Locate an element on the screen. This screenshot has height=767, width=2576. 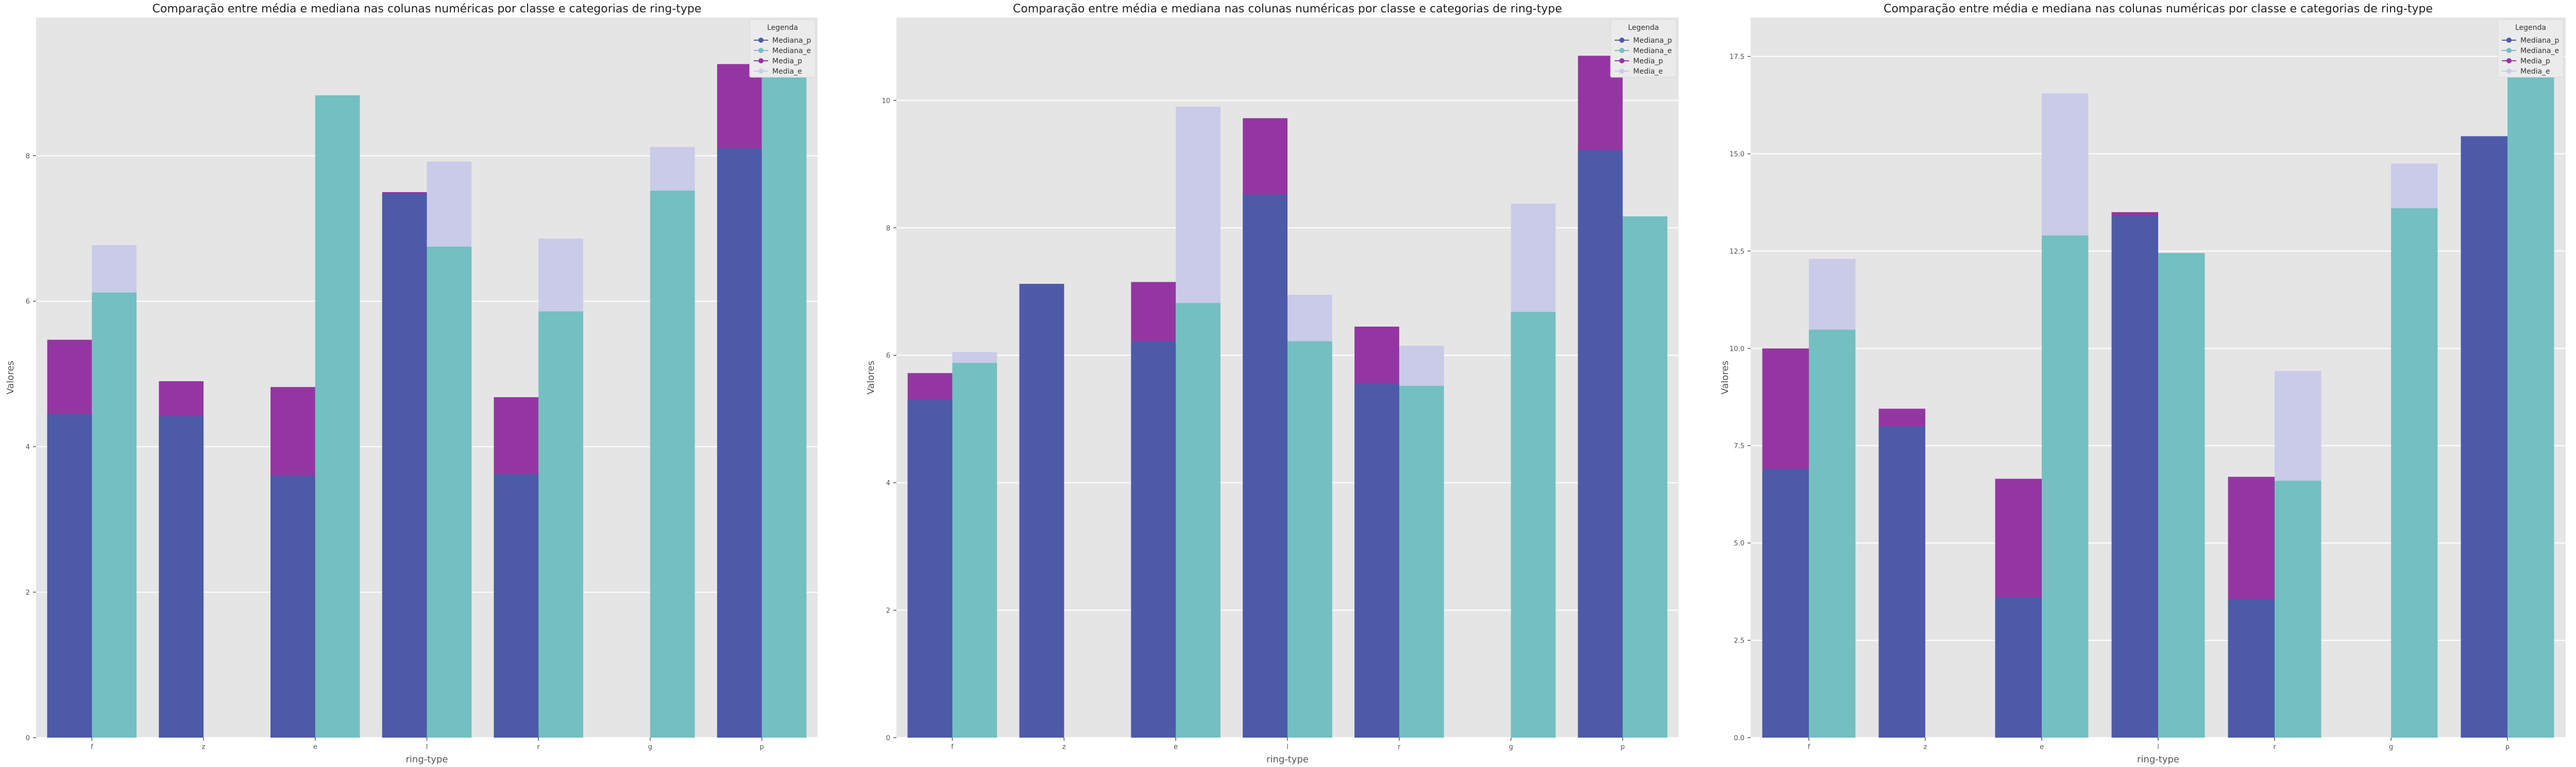
bar-mediana-e-f is located at coordinates (114, 515).